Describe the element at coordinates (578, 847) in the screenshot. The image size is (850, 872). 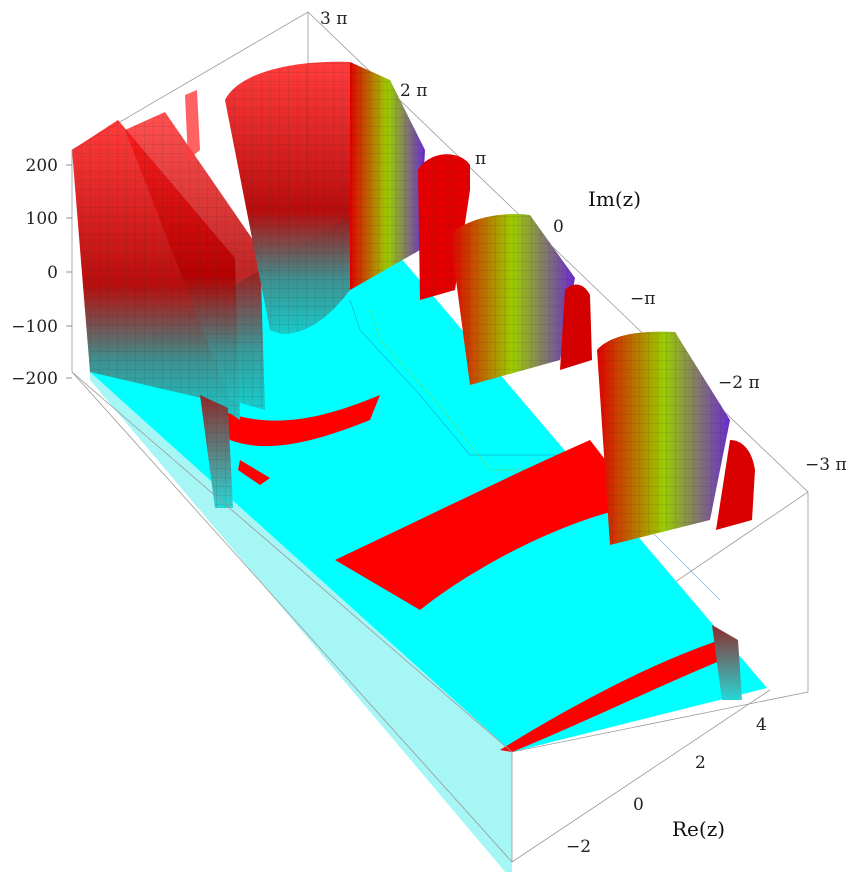
I see `re-tick-0: −2` at that location.